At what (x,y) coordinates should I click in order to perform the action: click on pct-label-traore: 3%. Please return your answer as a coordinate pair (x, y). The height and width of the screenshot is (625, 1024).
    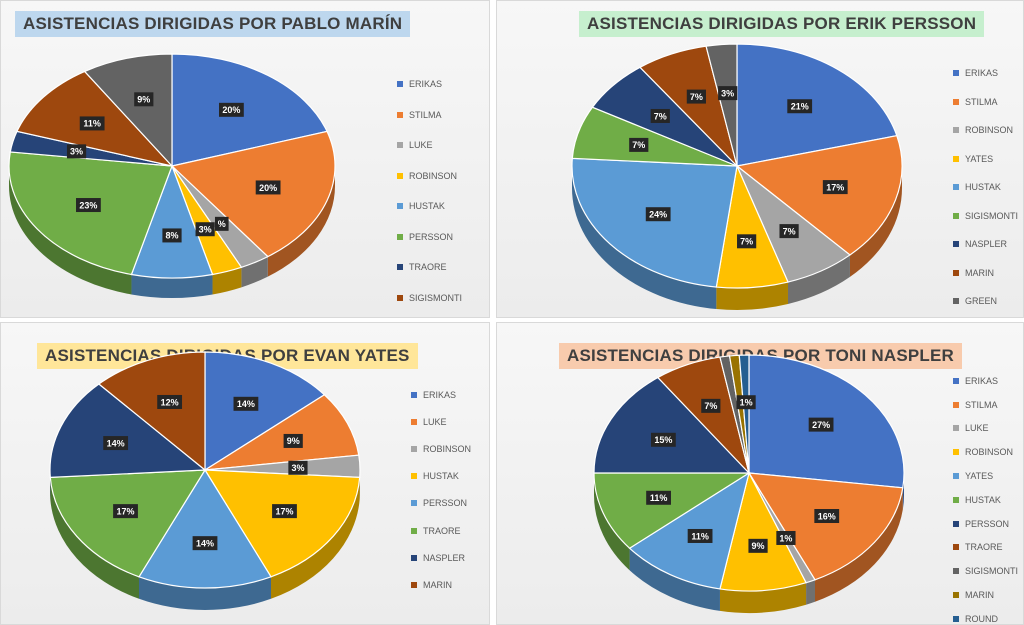
    Looking at the image, I should click on (76, 151).